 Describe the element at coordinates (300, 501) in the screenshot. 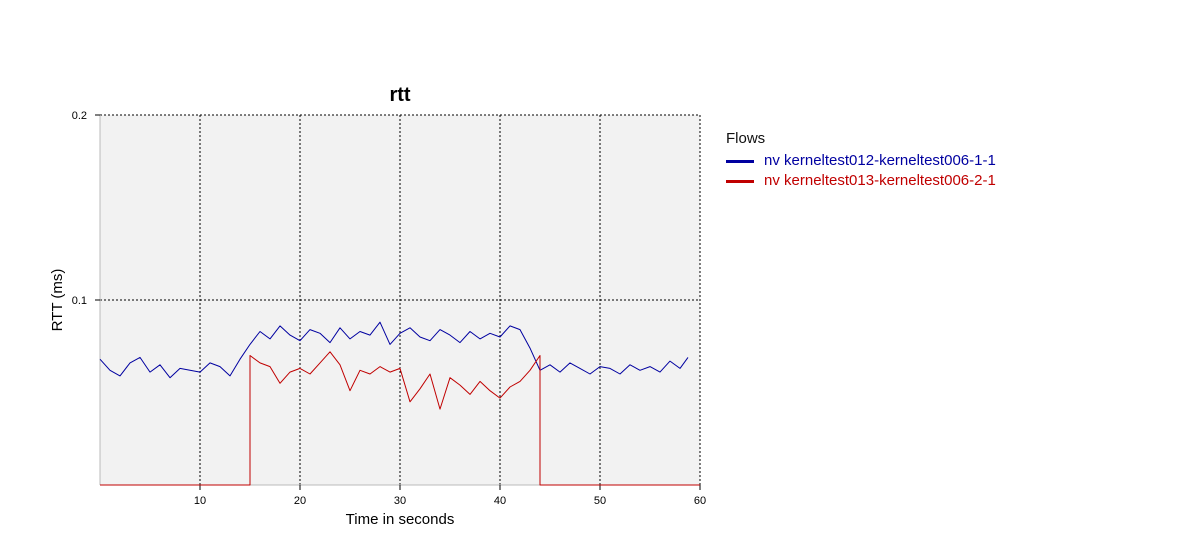

I see `x-tick-label: 20` at that location.